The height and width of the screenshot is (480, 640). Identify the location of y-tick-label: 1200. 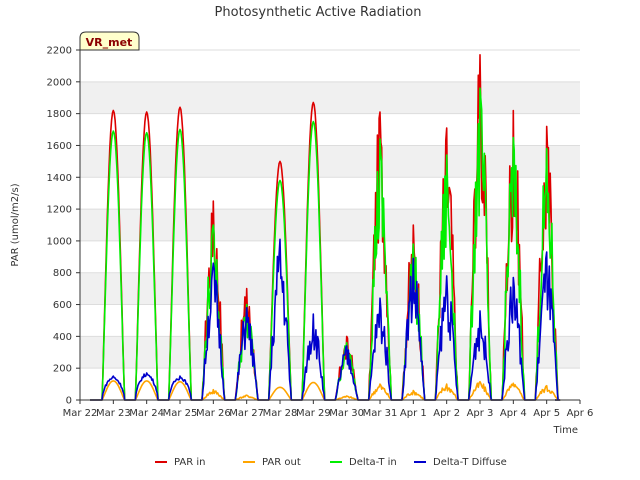
(59, 210).